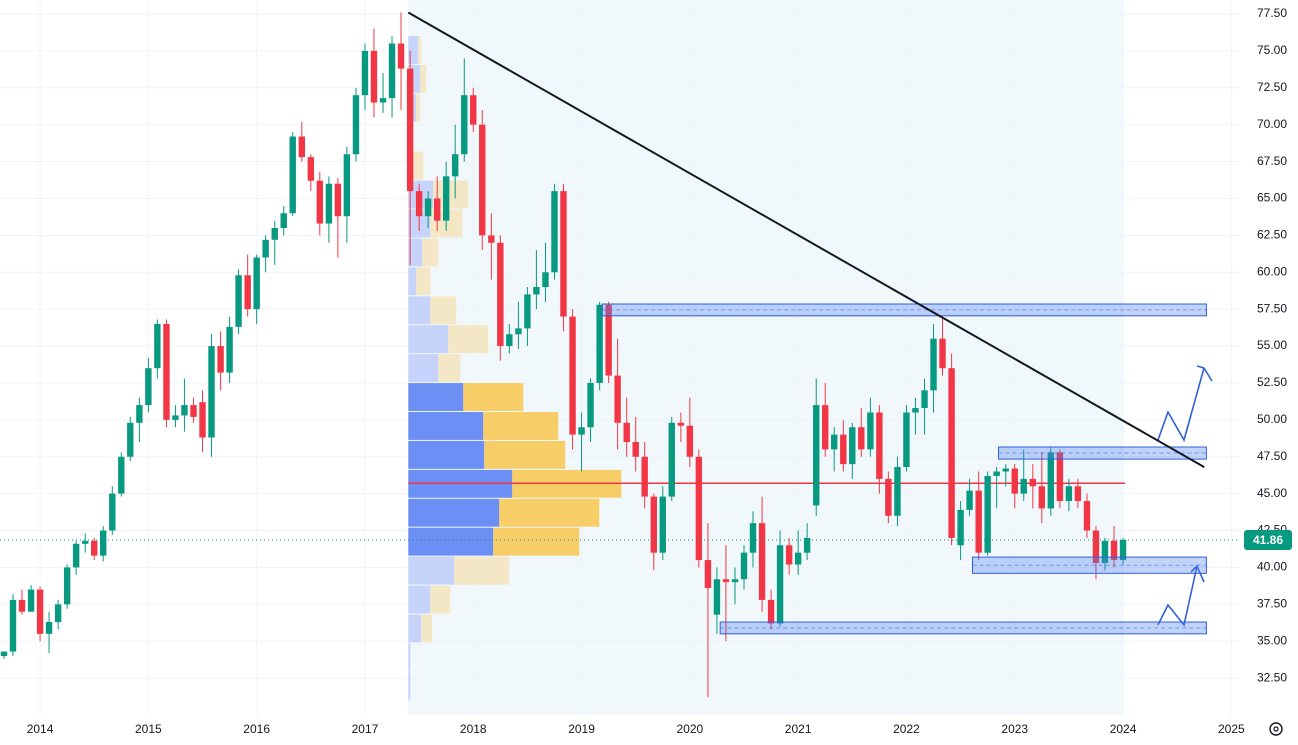  Describe the element at coordinates (1272, 87) in the screenshot. I see `y-tick-label: 72.50` at that location.